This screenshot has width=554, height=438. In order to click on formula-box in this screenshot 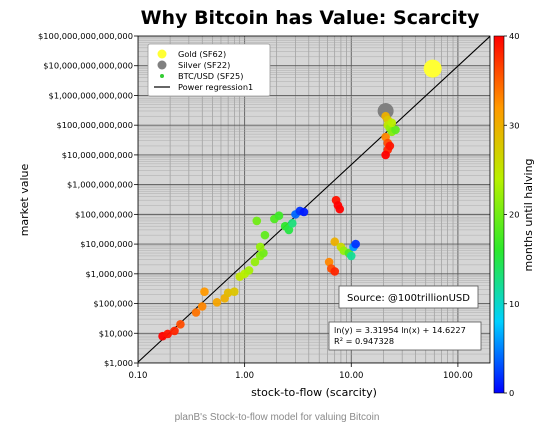, I will do `click(405, 336)`.